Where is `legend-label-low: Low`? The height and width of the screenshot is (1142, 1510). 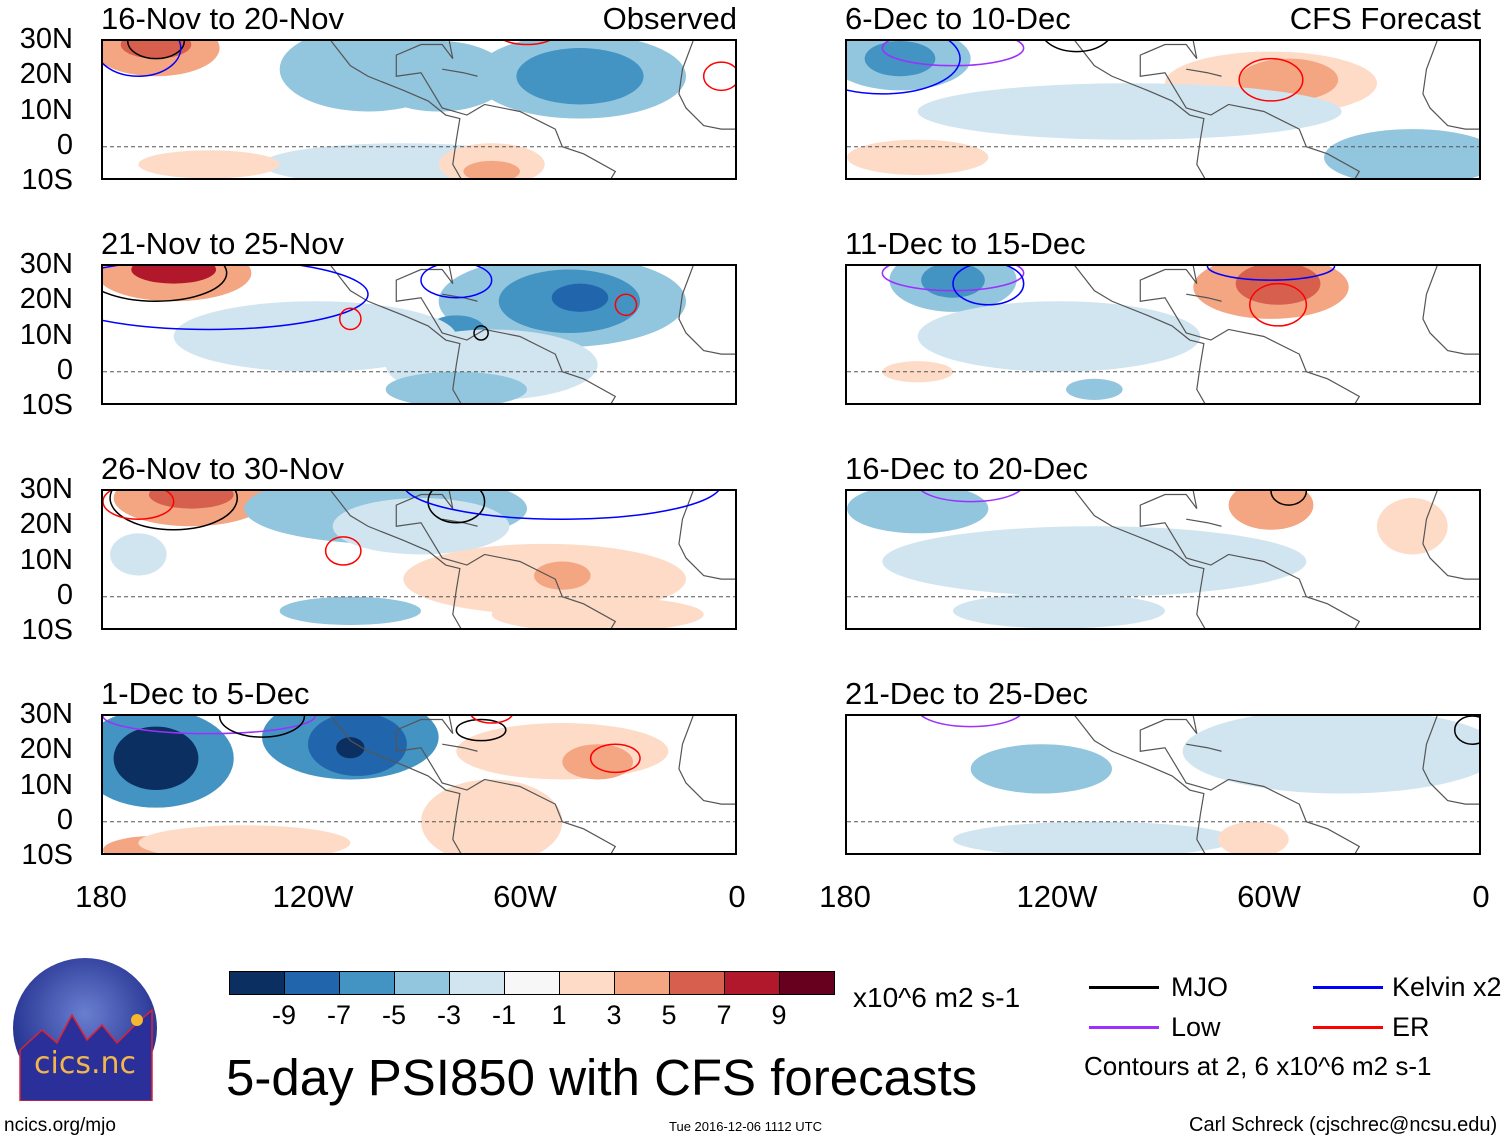 legend-label-low: Low is located at coordinates (1196, 1027).